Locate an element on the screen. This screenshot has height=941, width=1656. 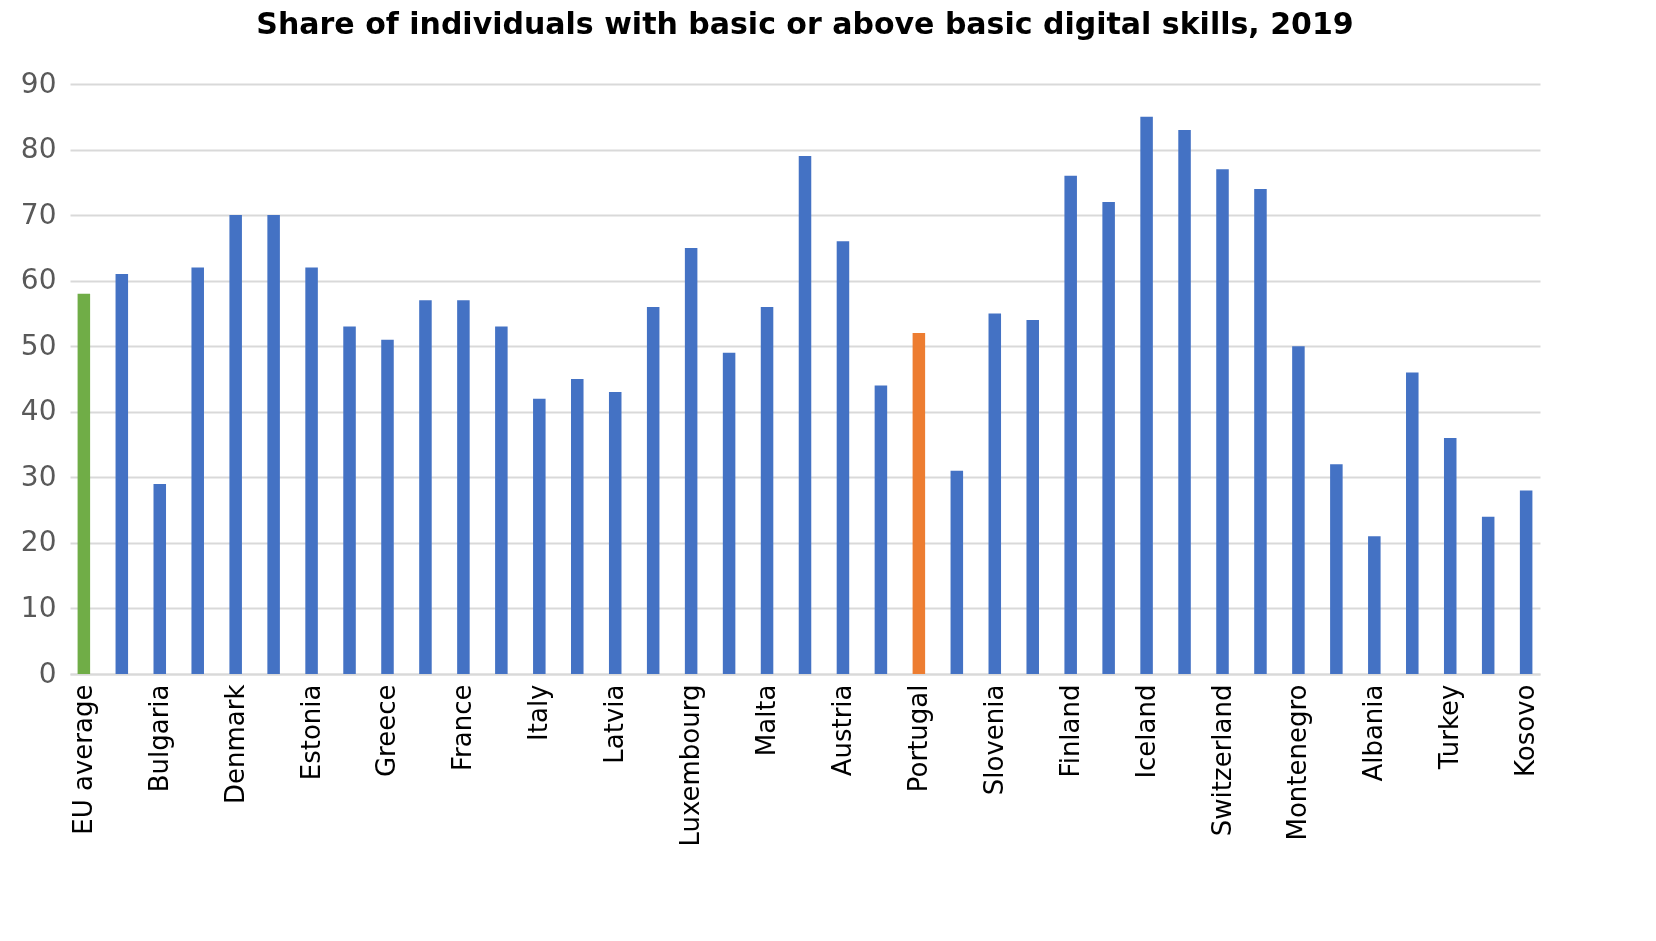
x-tick-label: Kosovo is located at coordinates (1525, 730).